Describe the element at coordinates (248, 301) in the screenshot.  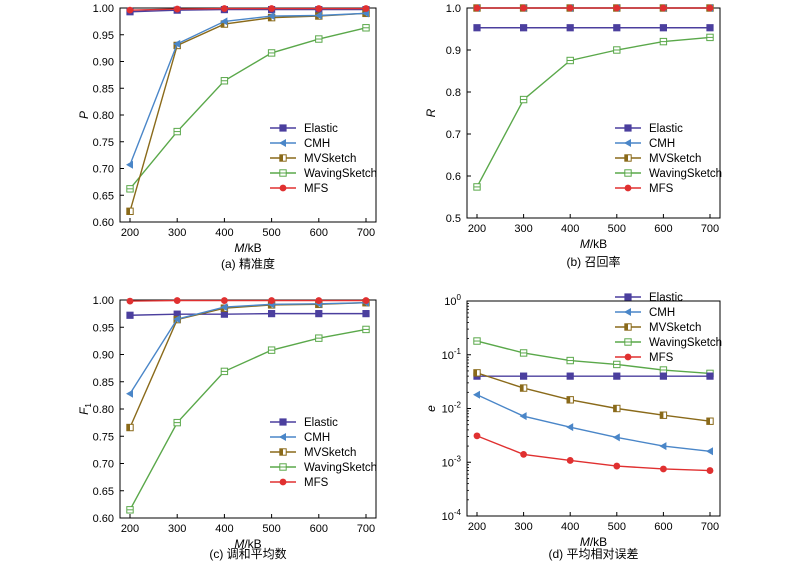
I see `series-mfs` at that location.